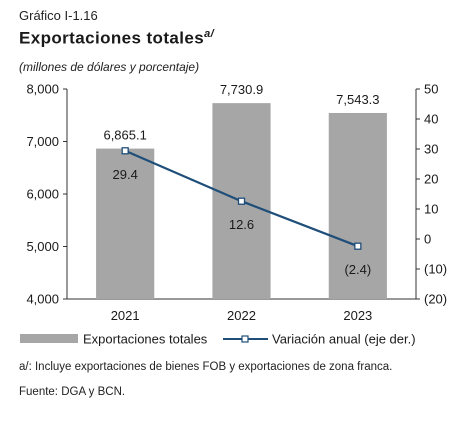 The image size is (474, 436). I want to click on right-tick-label: (10), so click(435, 269).